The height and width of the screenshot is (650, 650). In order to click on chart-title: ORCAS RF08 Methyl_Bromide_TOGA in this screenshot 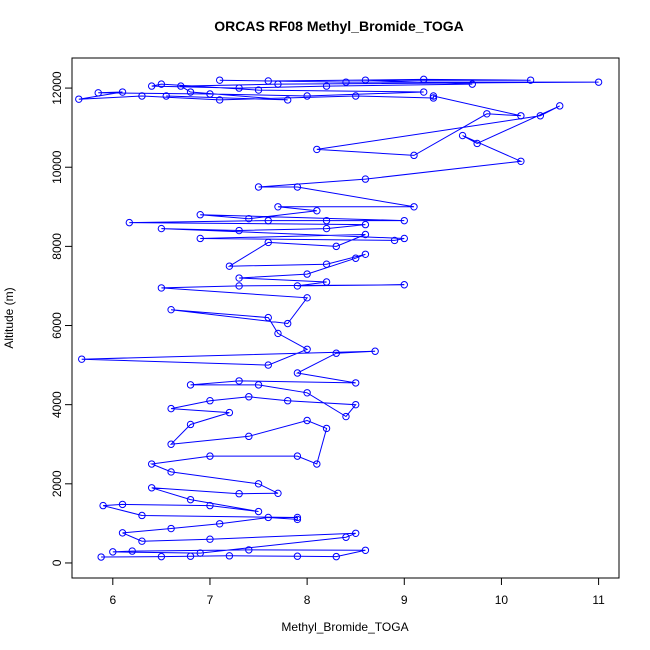, I will do `click(338, 26)`.